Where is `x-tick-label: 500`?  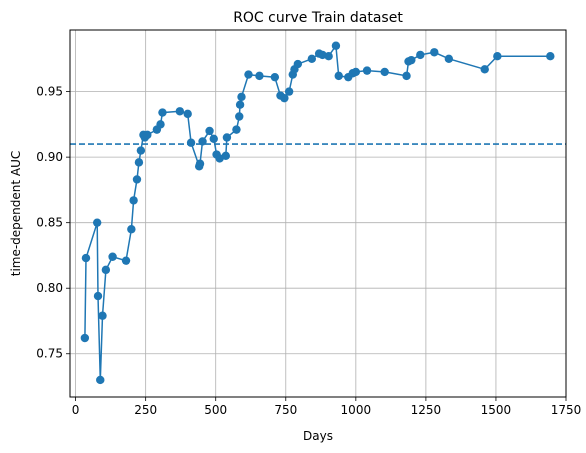 x-tick-label: 500 is located at coordinates (215, 410).